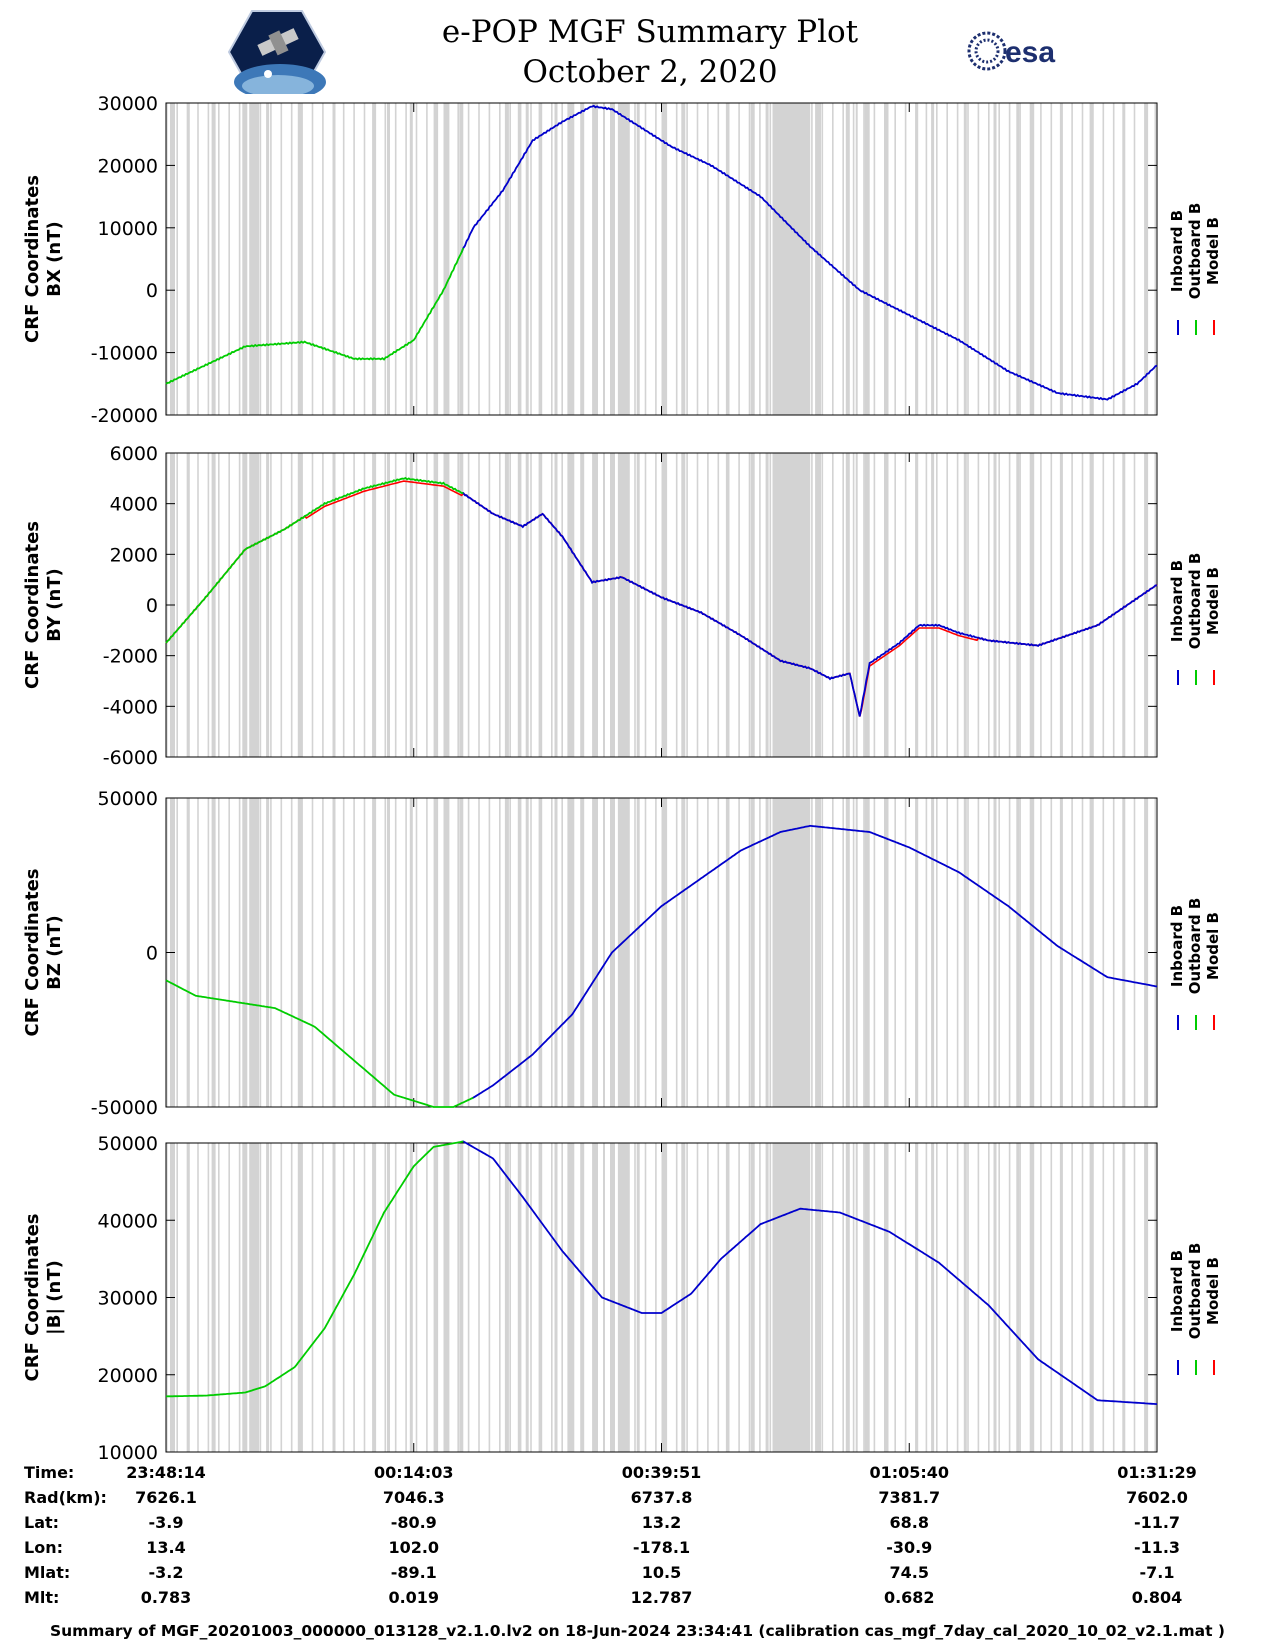  I want to click on y-tick-label: 20000, so click(128, 166).